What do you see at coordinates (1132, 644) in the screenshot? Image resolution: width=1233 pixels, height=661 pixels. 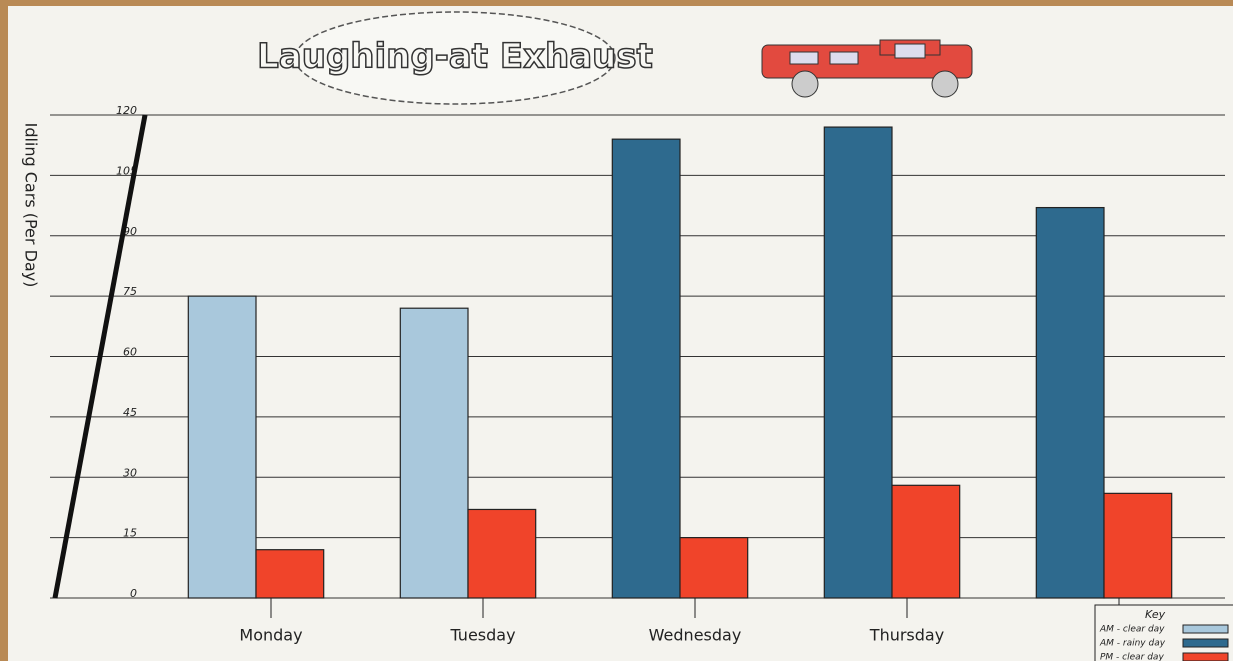 I see `legend-label: AM - rainy day` at bounding box center [1132, 644].